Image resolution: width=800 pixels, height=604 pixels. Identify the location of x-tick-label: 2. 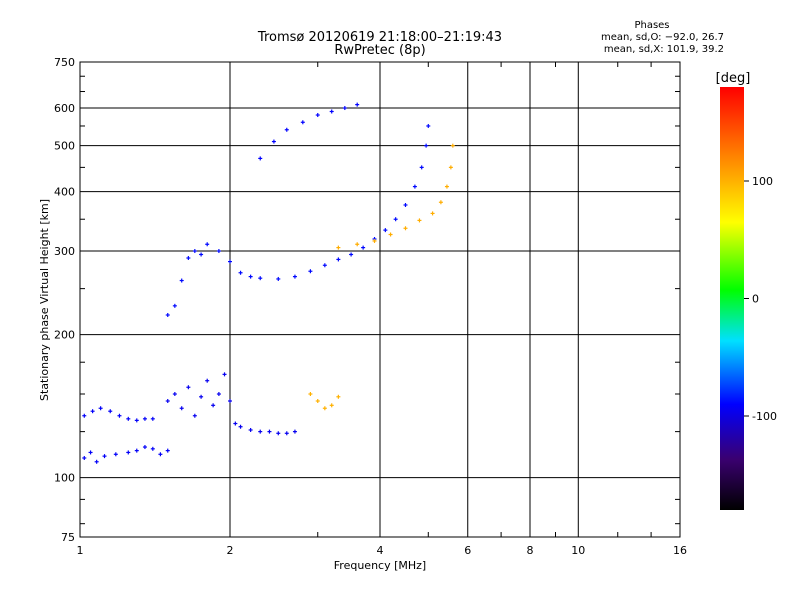
(230, 550).